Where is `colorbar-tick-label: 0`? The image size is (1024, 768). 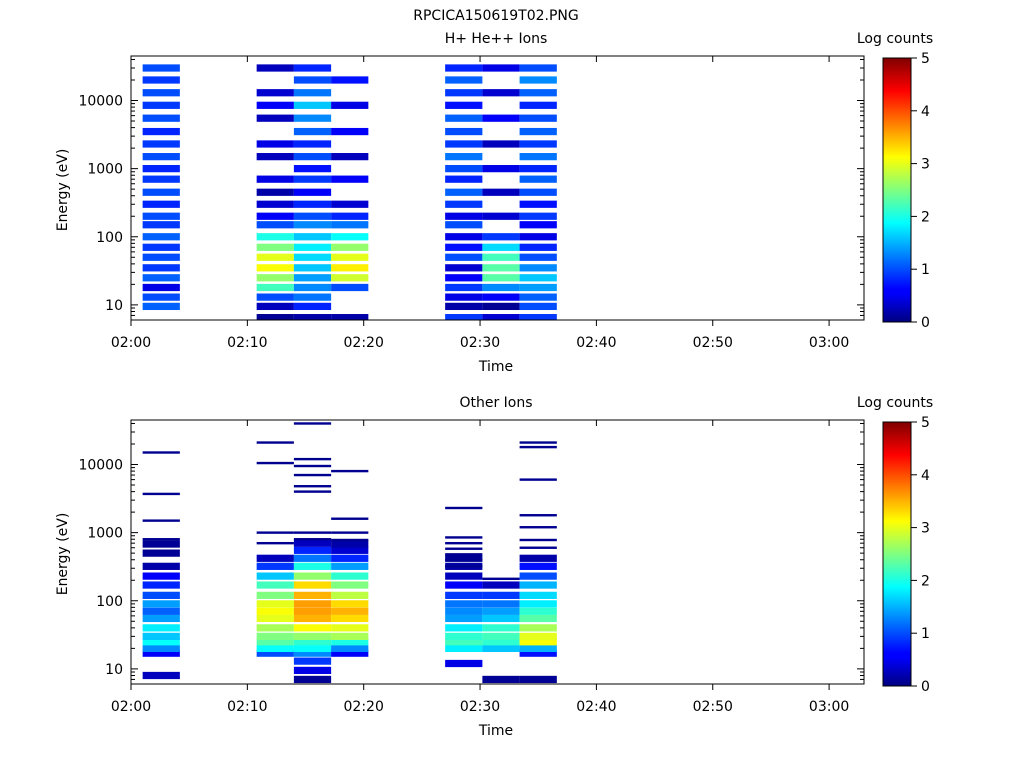
colorbar-tick-label: 0 is located at coordinates (925, 323).